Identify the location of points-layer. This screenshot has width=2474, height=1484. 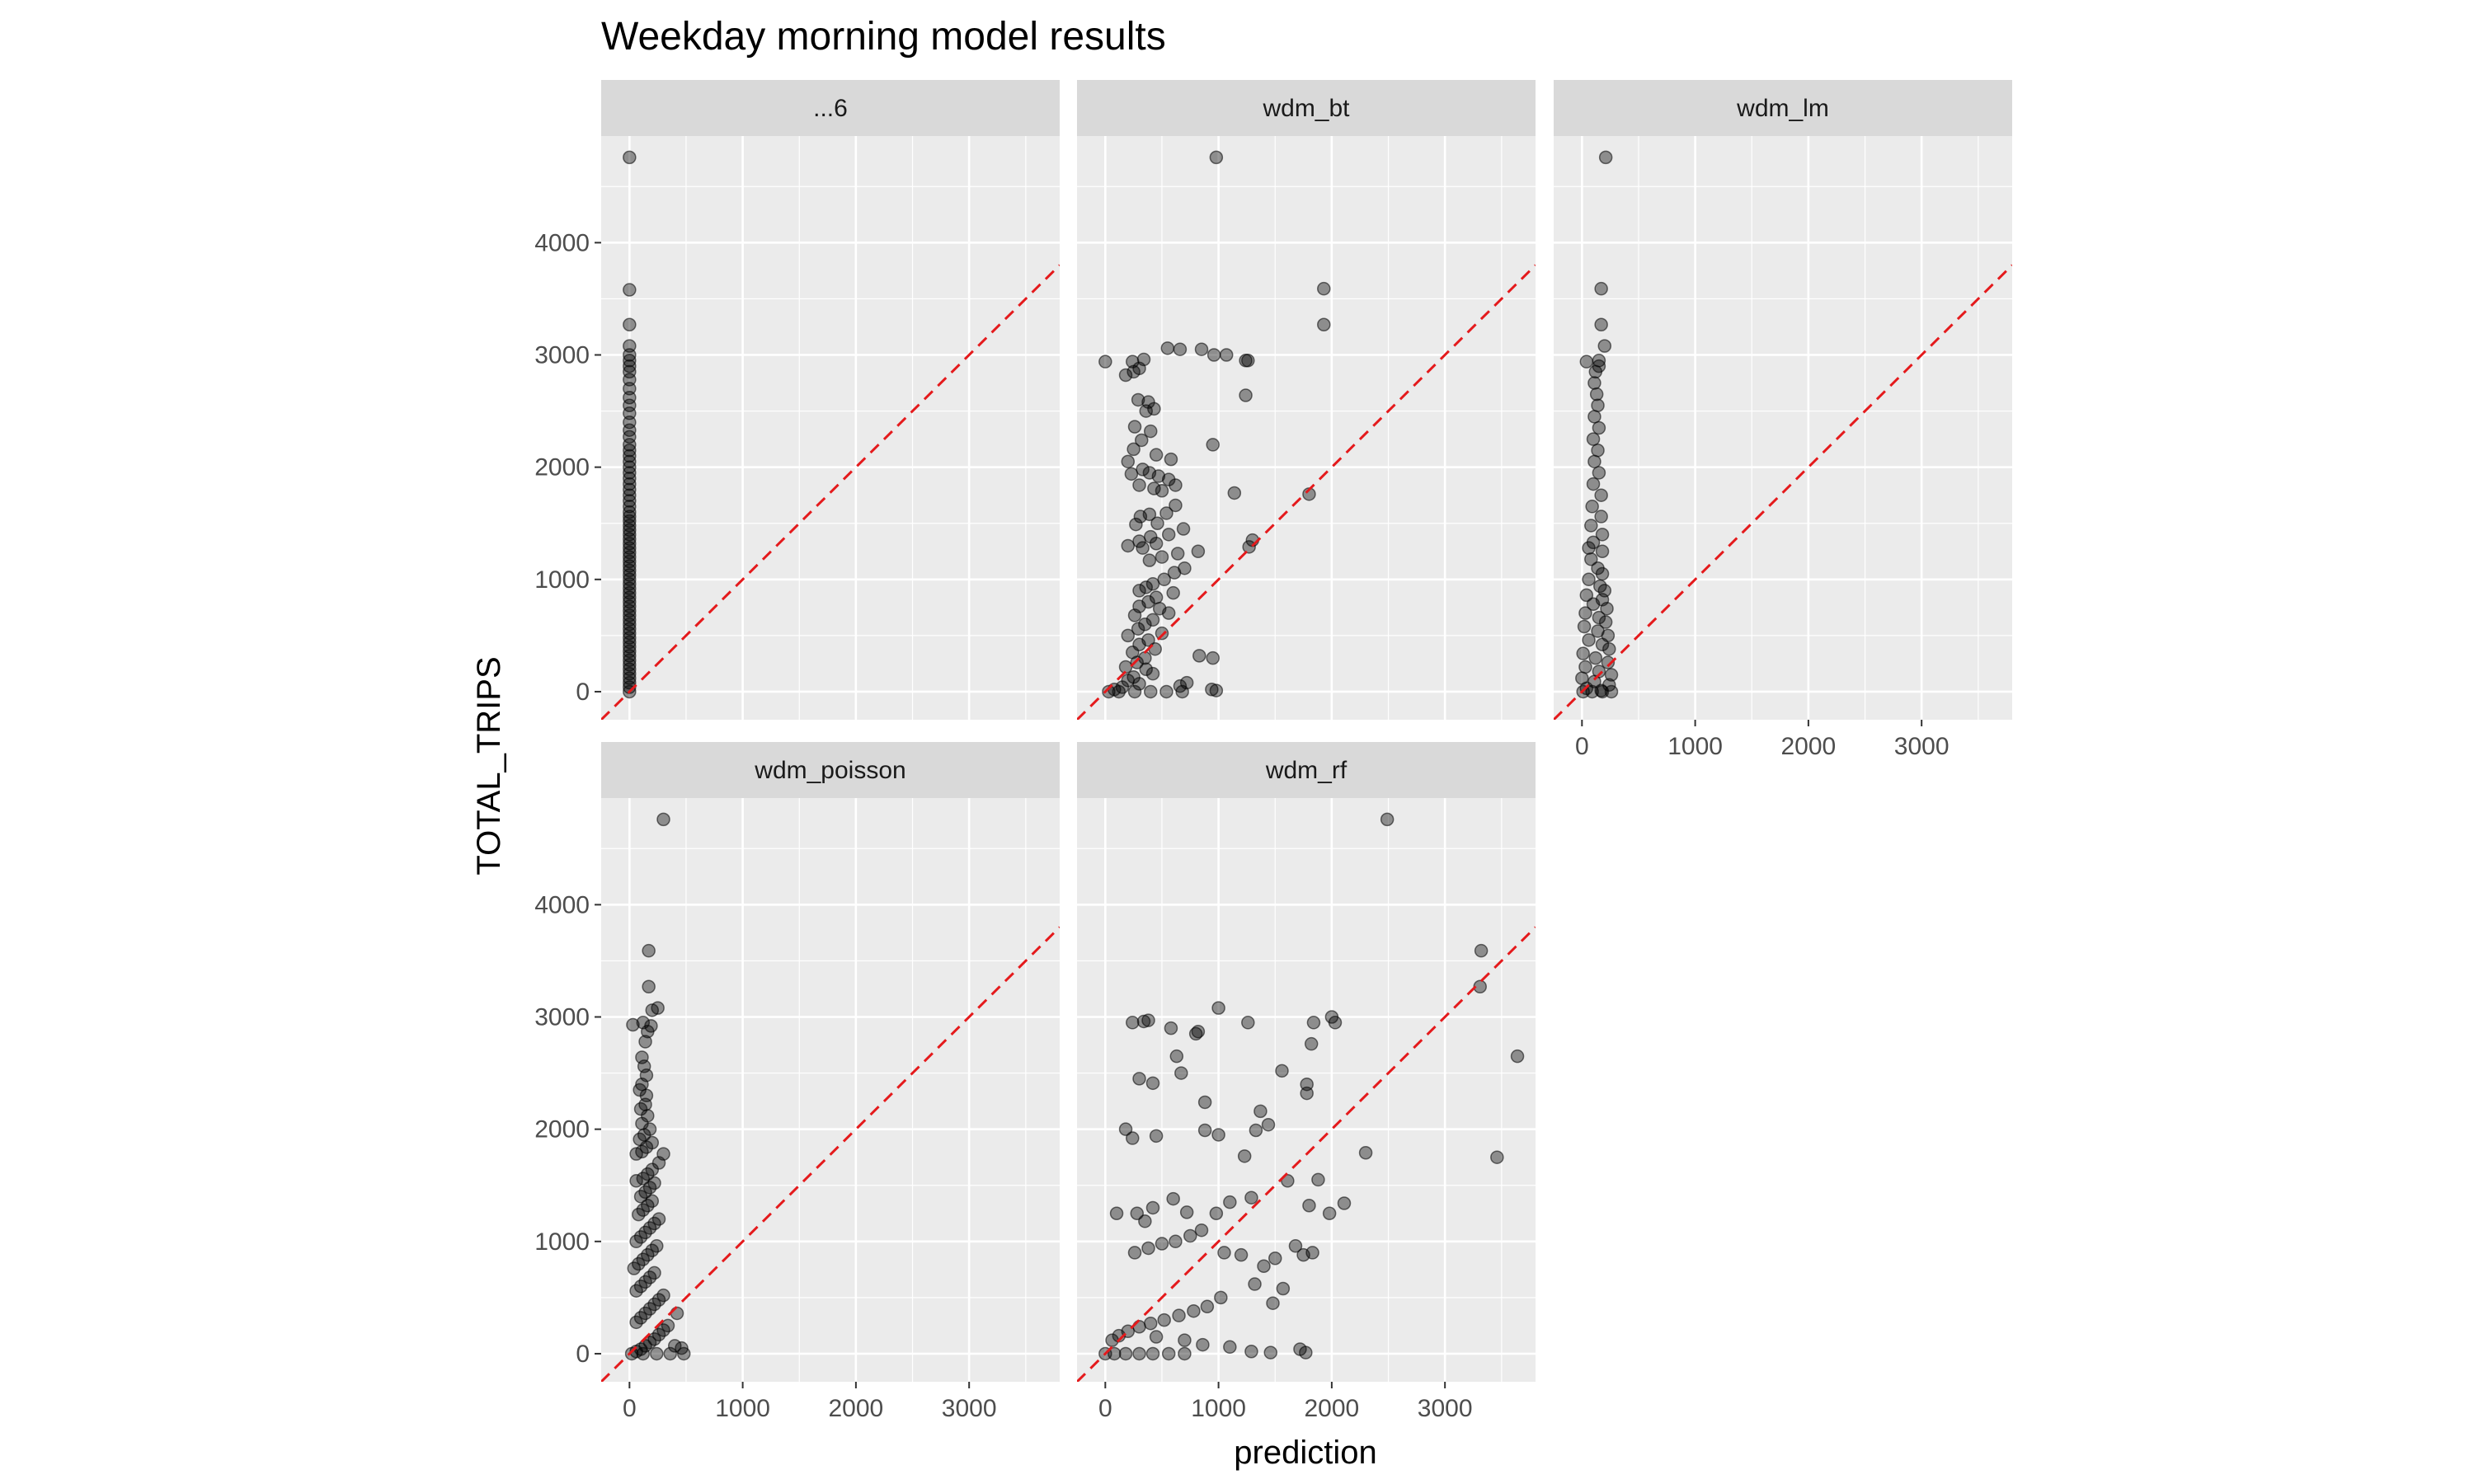
(630, 424).